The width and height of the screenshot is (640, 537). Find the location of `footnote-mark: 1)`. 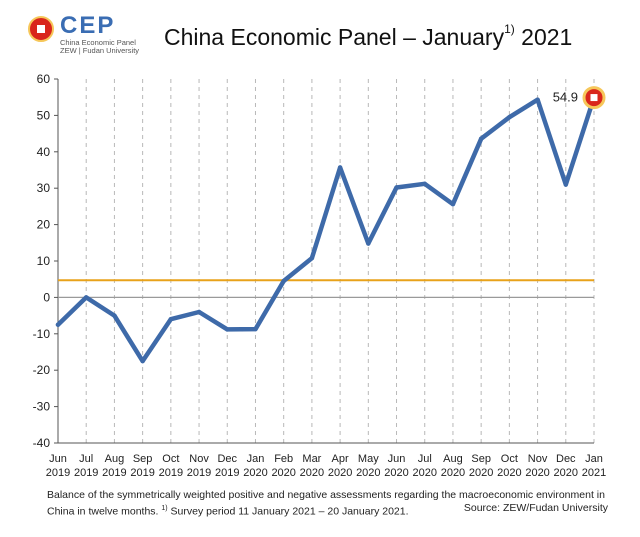

footnote-mark: 1) is located at coordinates (164, 508).